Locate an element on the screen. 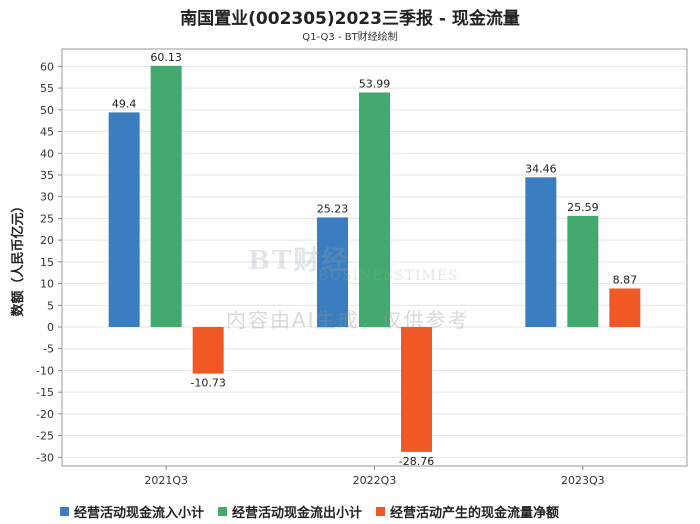 The width and height of the screenshot is (700, 524). legend: 经营活动现金流入小计 经营活动现金流出小计 经营活动产生的现金流量净额 is located at coordinates (309, 511).